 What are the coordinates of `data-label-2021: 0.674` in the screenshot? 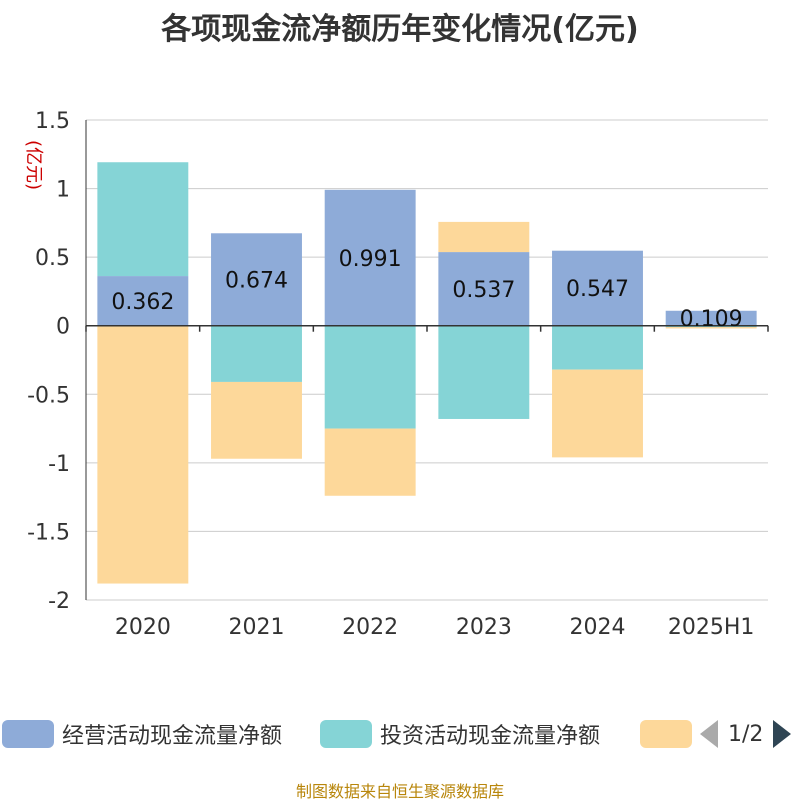 It's located at (256, 280).